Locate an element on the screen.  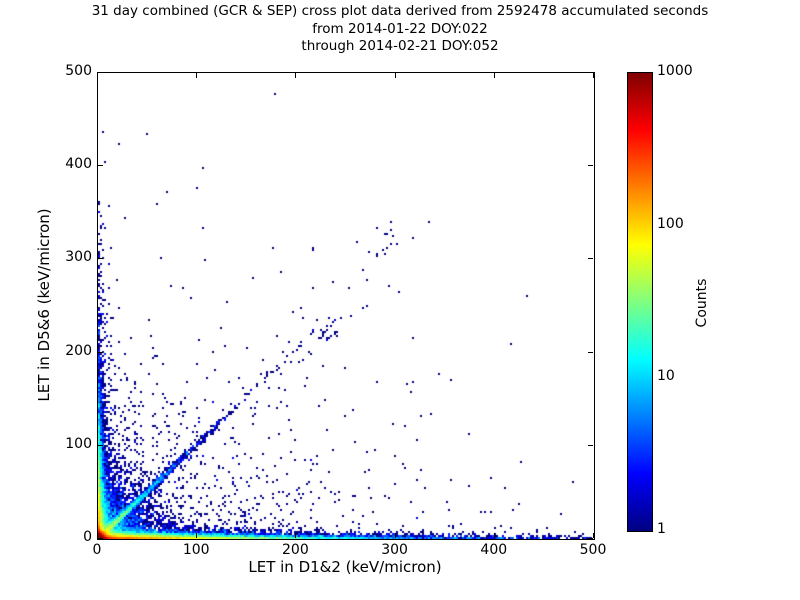
y-tick-label: 100 is located at coordinates (78, 443).